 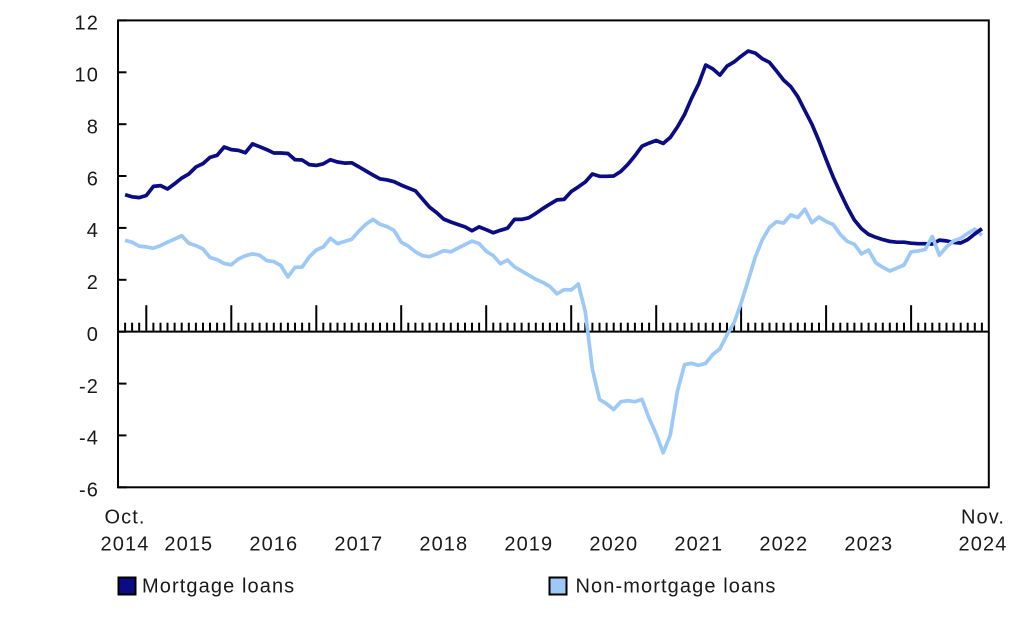 I want to click on svg-text: -6, so click(x=89, y=491).